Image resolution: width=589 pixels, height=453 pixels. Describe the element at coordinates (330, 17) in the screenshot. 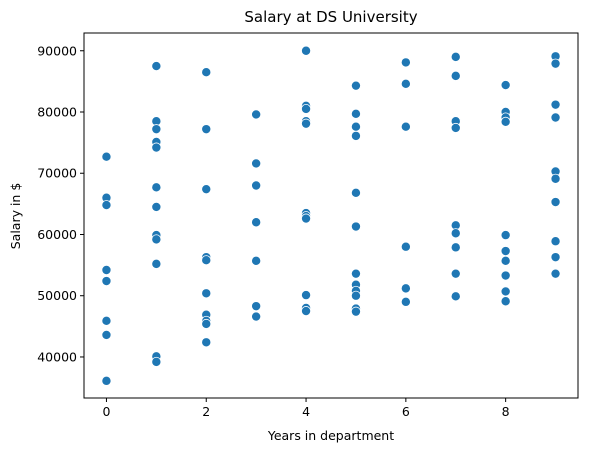

I see `chart-title: Salary at DS University` at that location.